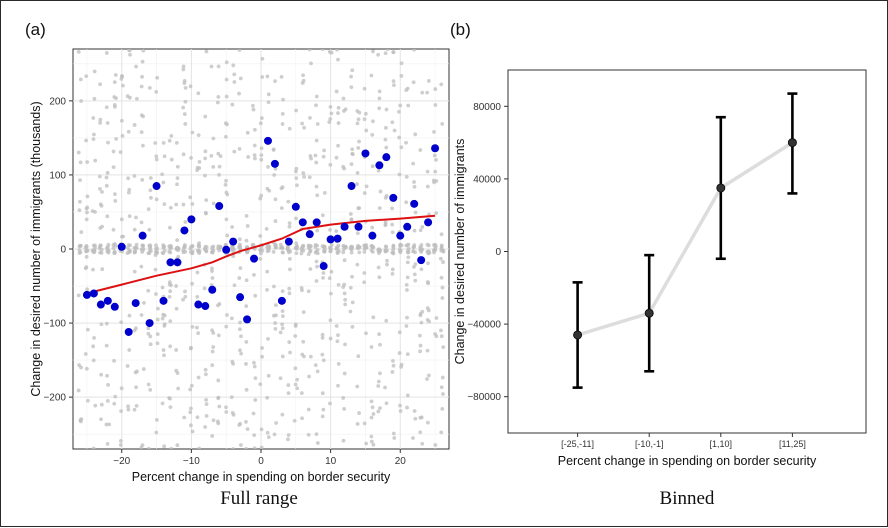 This screenshot has height=528, width=888. I want to click on panel-b-y-tick-label: 80000, so click(487, 107).